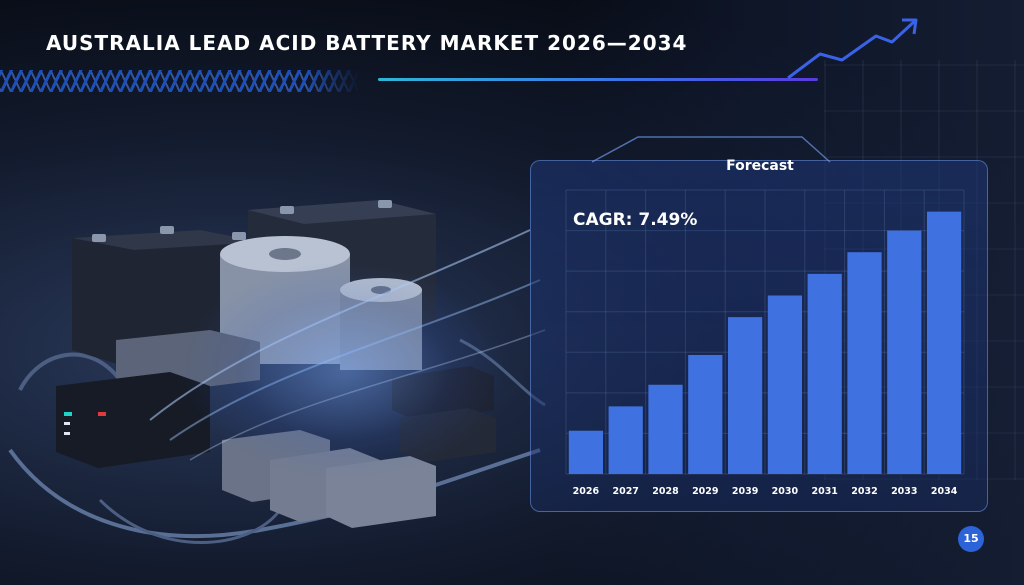 The image size is (1024, 585). Describe the element at coordinates (586, 491) in the screenshot. I see `x-tick-label: 2026` at that location.